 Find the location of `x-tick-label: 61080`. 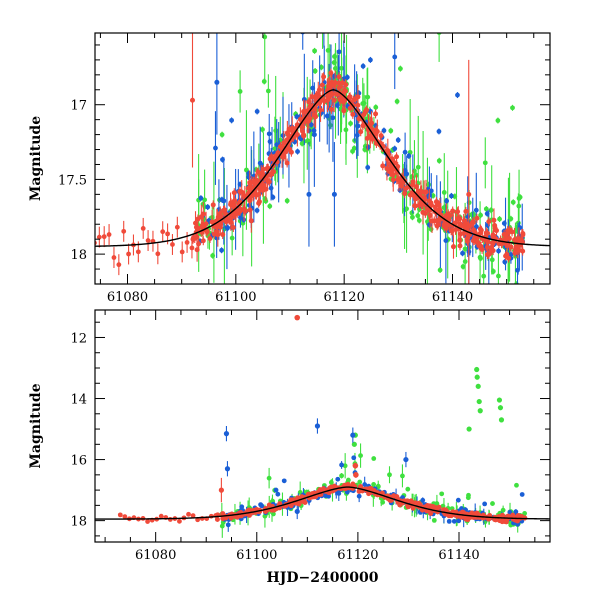

x-tick-label: 61080 is located at coordinates (127, 297).